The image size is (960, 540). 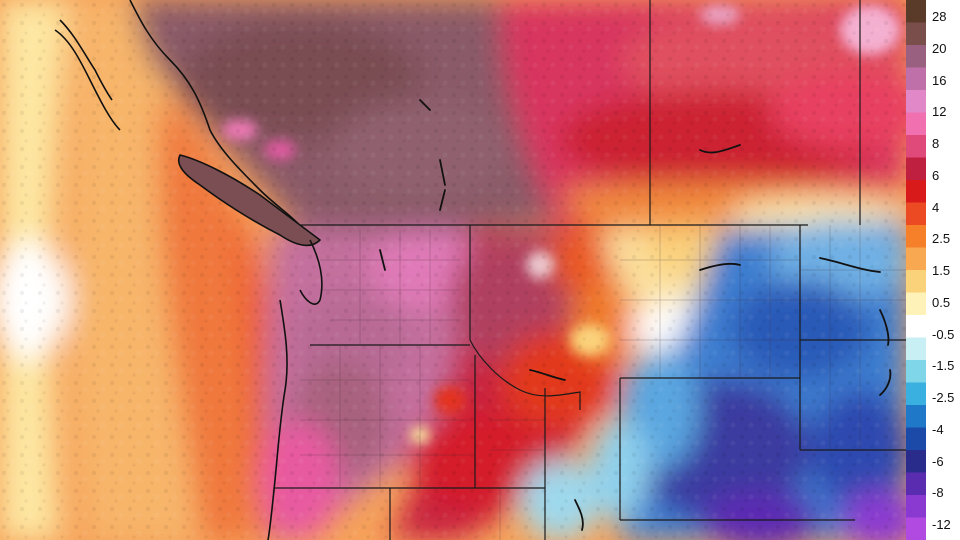 I want to click on legend-tick-label: 2.5, so click(x=941, y=239).